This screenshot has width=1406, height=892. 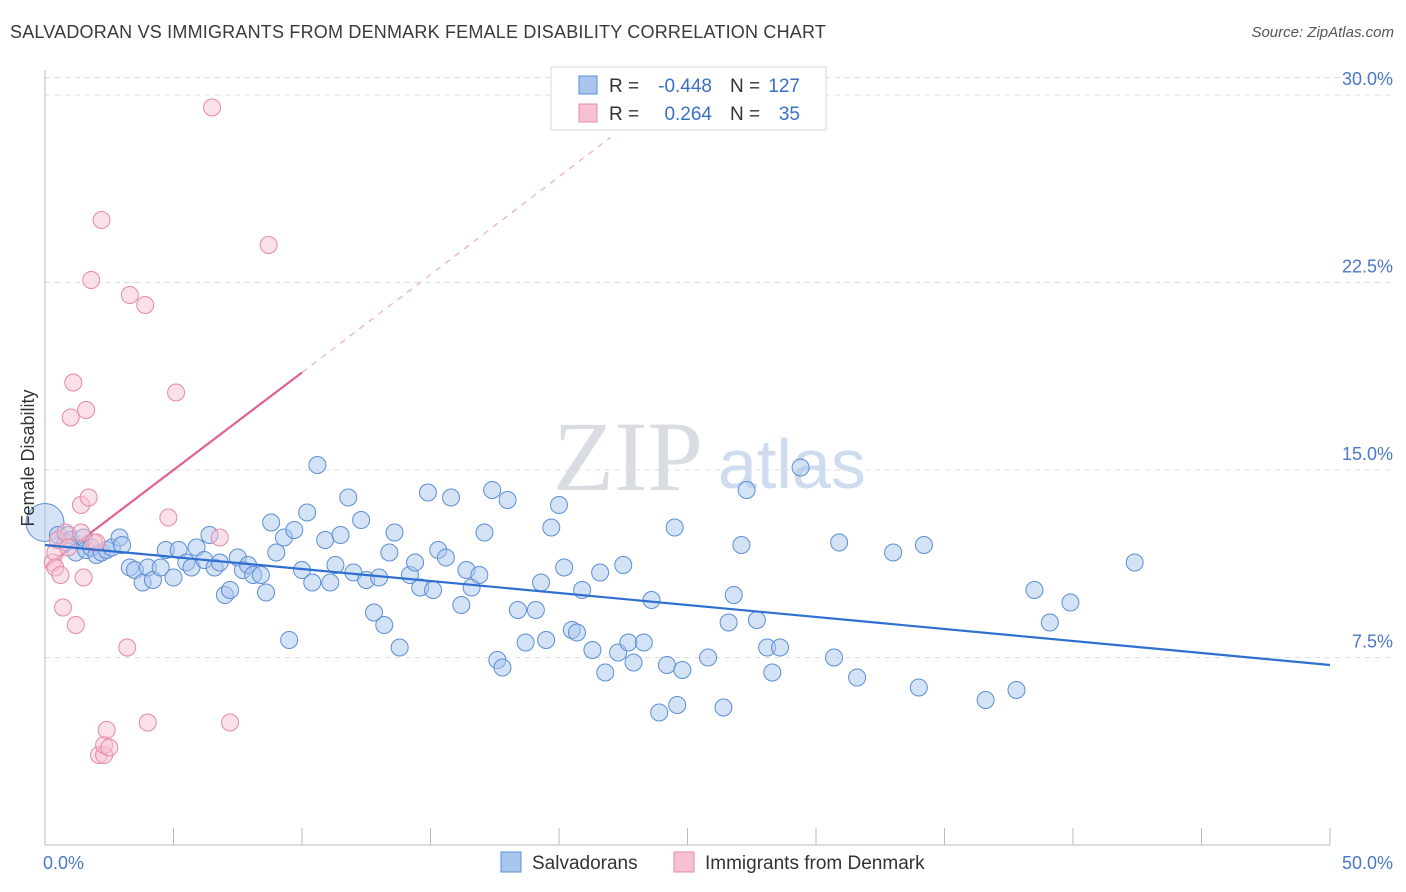 What do you see at coordinates (511, 862) in the screenshot?
I see `series-legend-blue-swatch` at bounding box center [511, 862].